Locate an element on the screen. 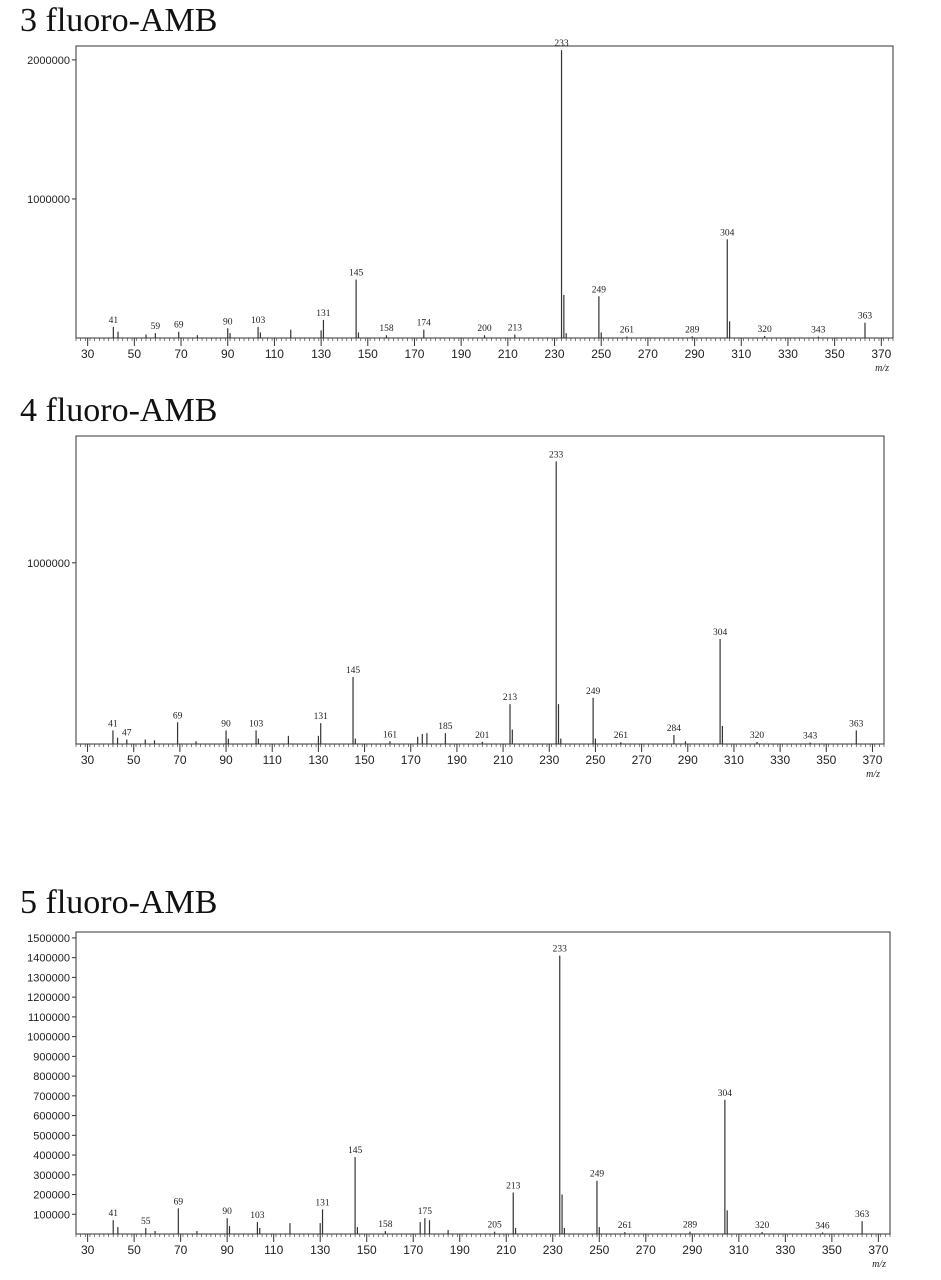  peak-label: 346 is located at coordinates (822, 1226).